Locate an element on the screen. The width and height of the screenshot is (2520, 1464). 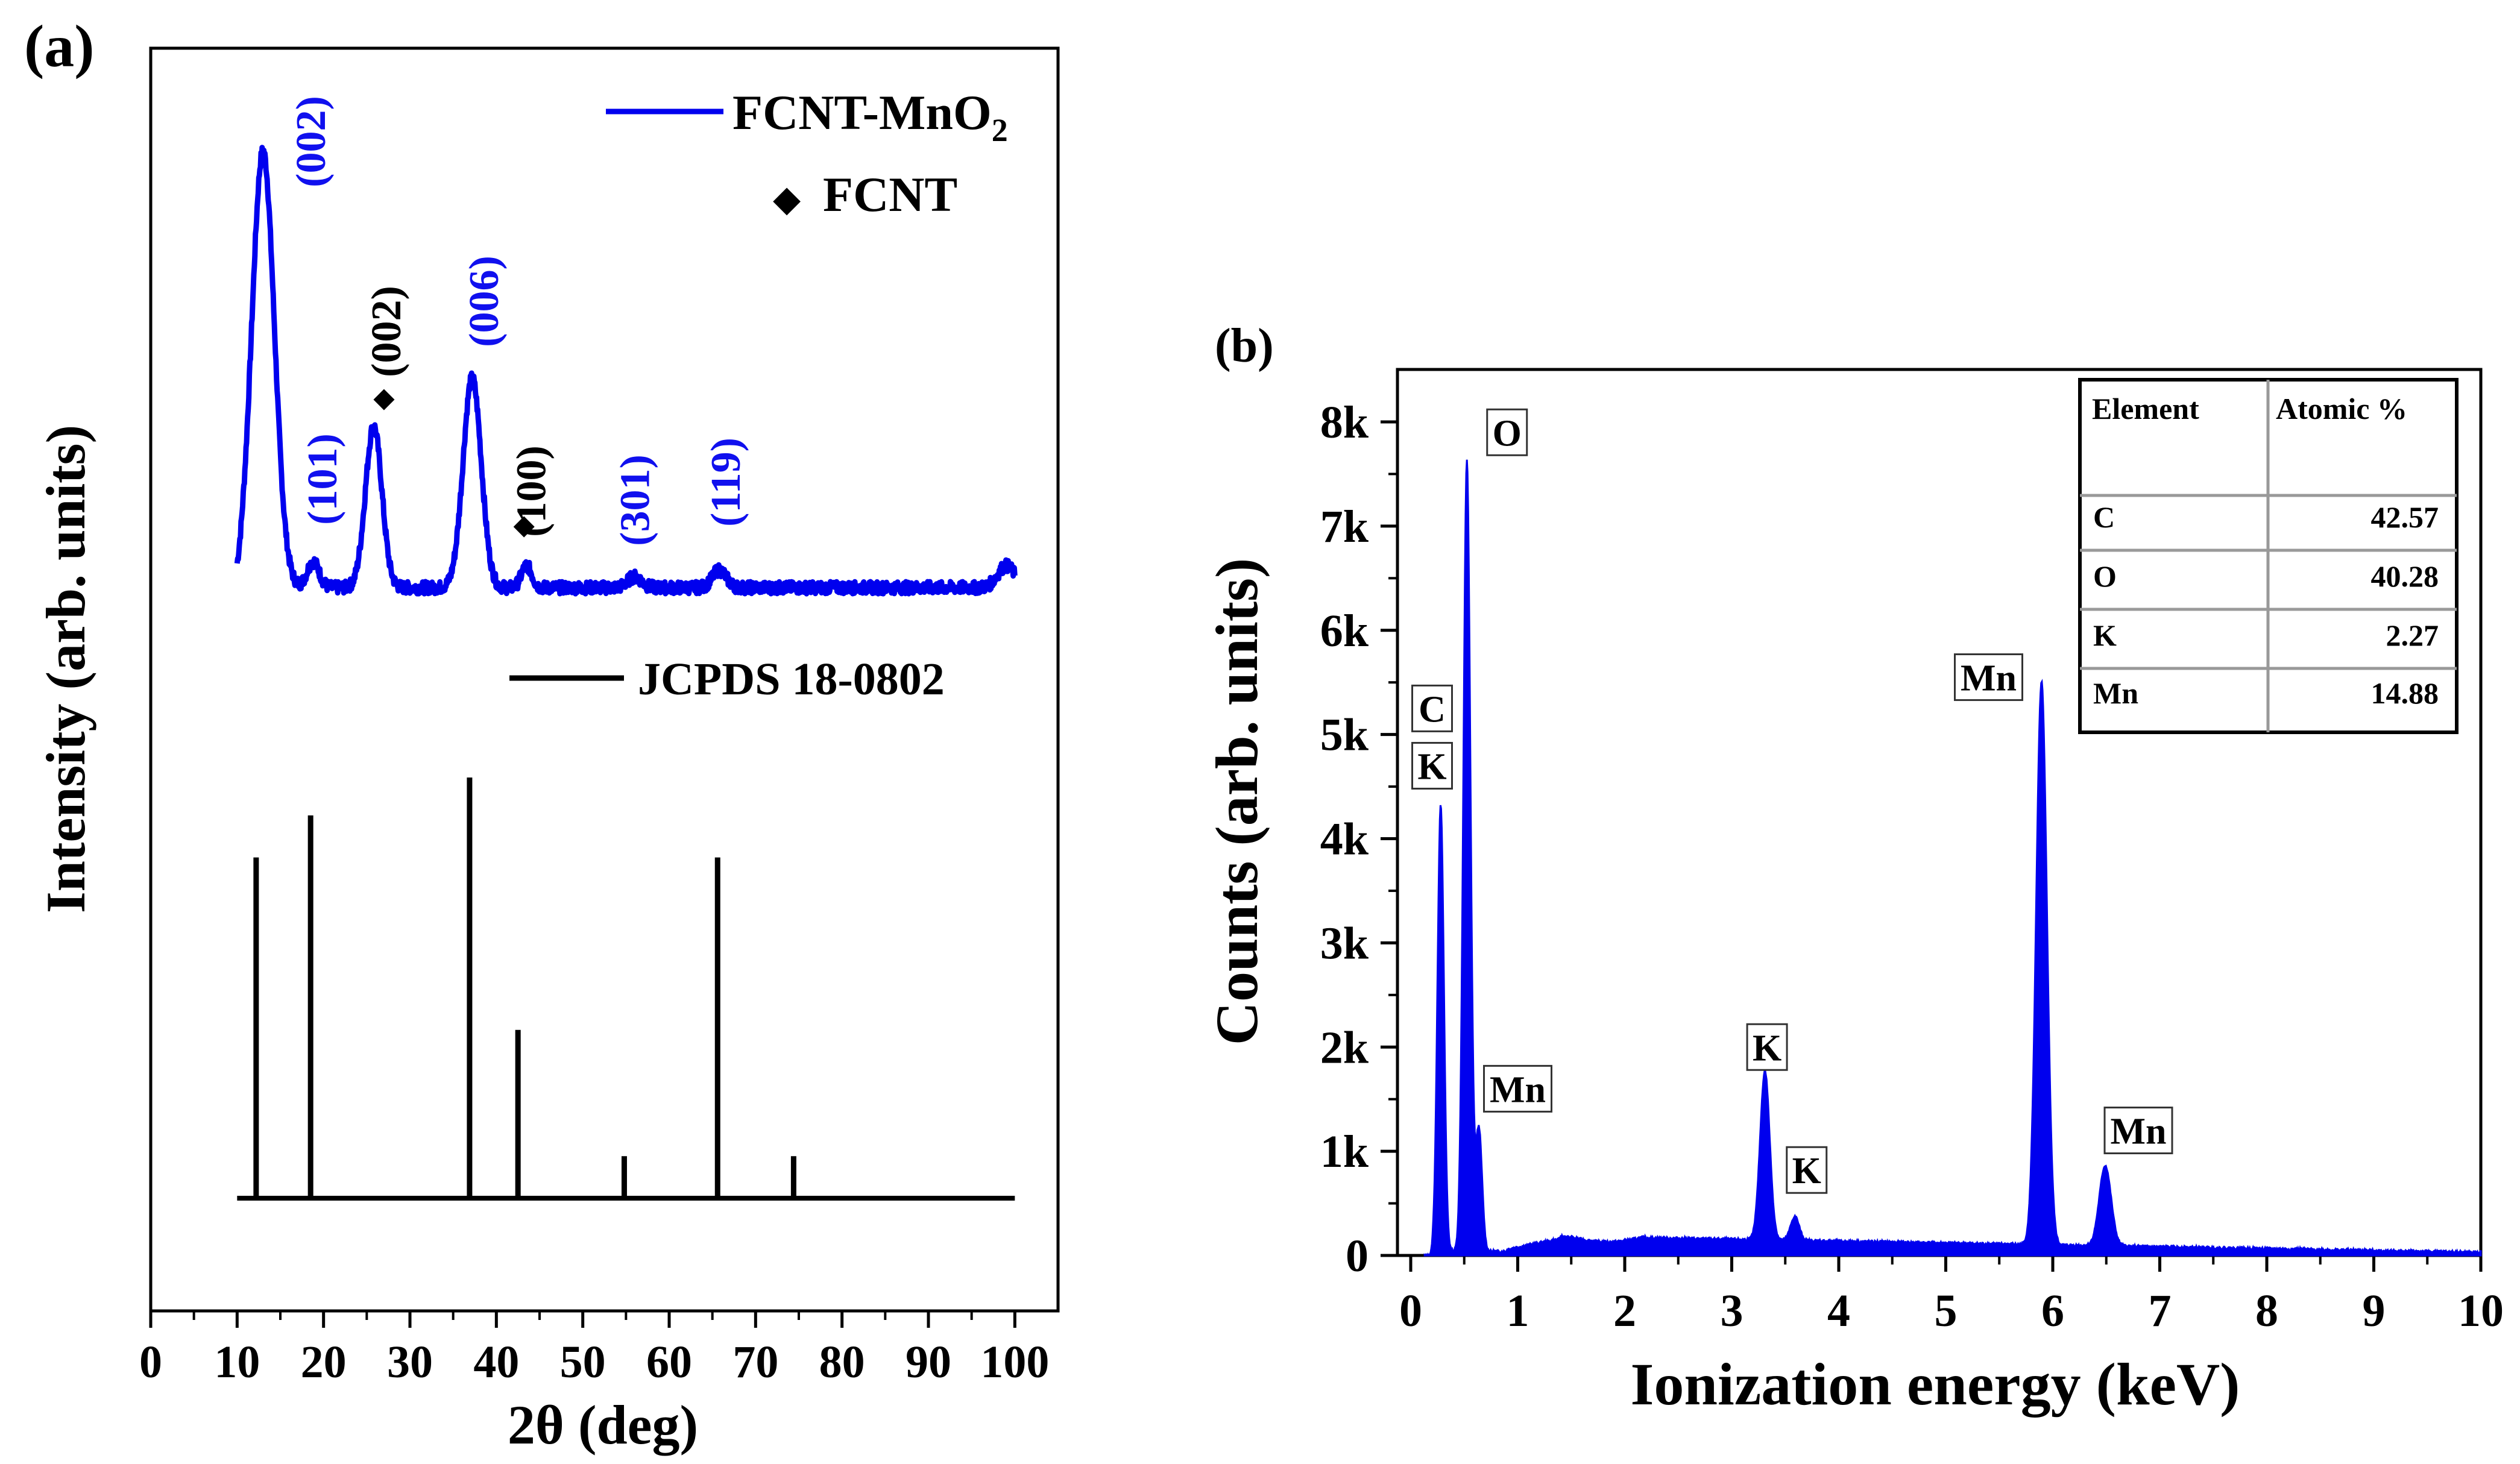
peak-annotations: (002) (101) (002) (006) (100) (301) (119) is located at coordinates (519, 321).